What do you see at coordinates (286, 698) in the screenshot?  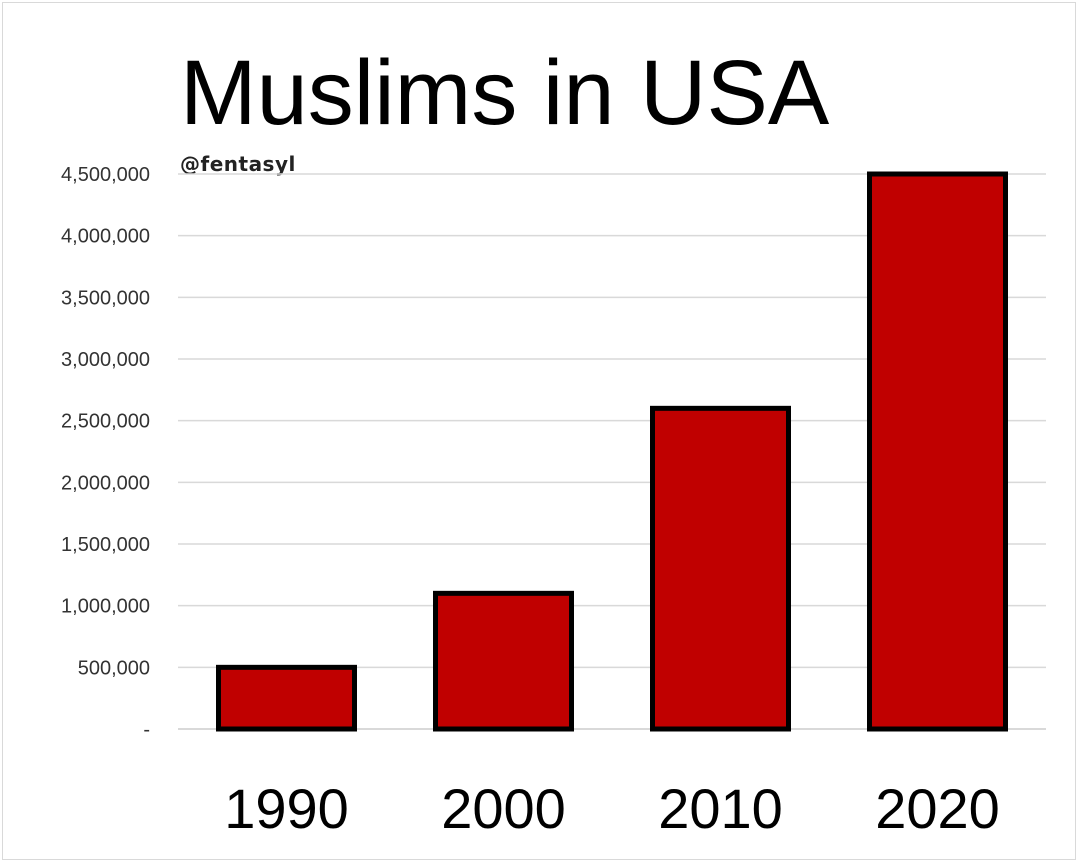 I see `bar-1990` at bounding box center [286, 698].